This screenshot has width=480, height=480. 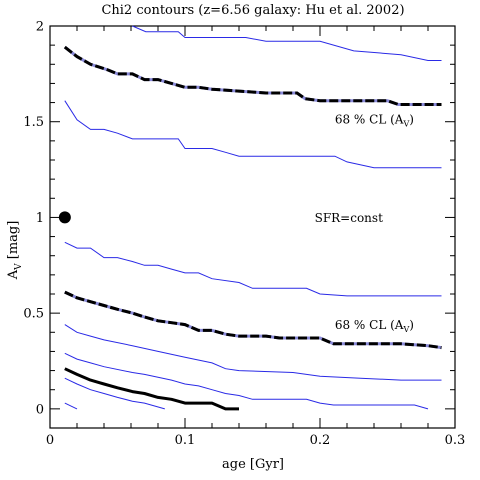 What do you see at coordinates (33, 314) in the screenshot?
I see `y-tick-label: 0.5` at bounding box center [33, 314].